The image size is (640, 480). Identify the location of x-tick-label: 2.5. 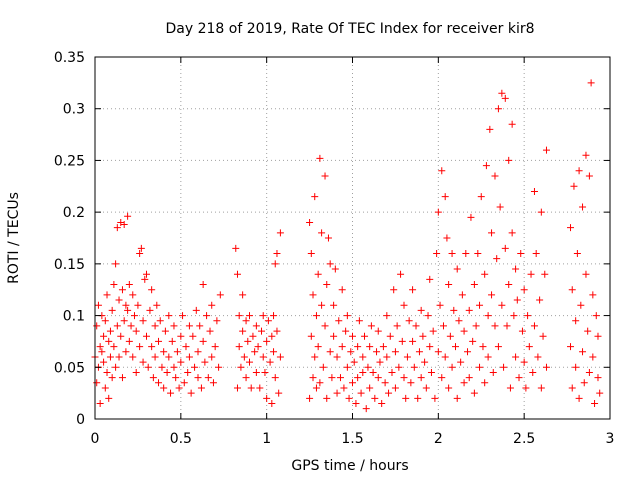
(524, 439).